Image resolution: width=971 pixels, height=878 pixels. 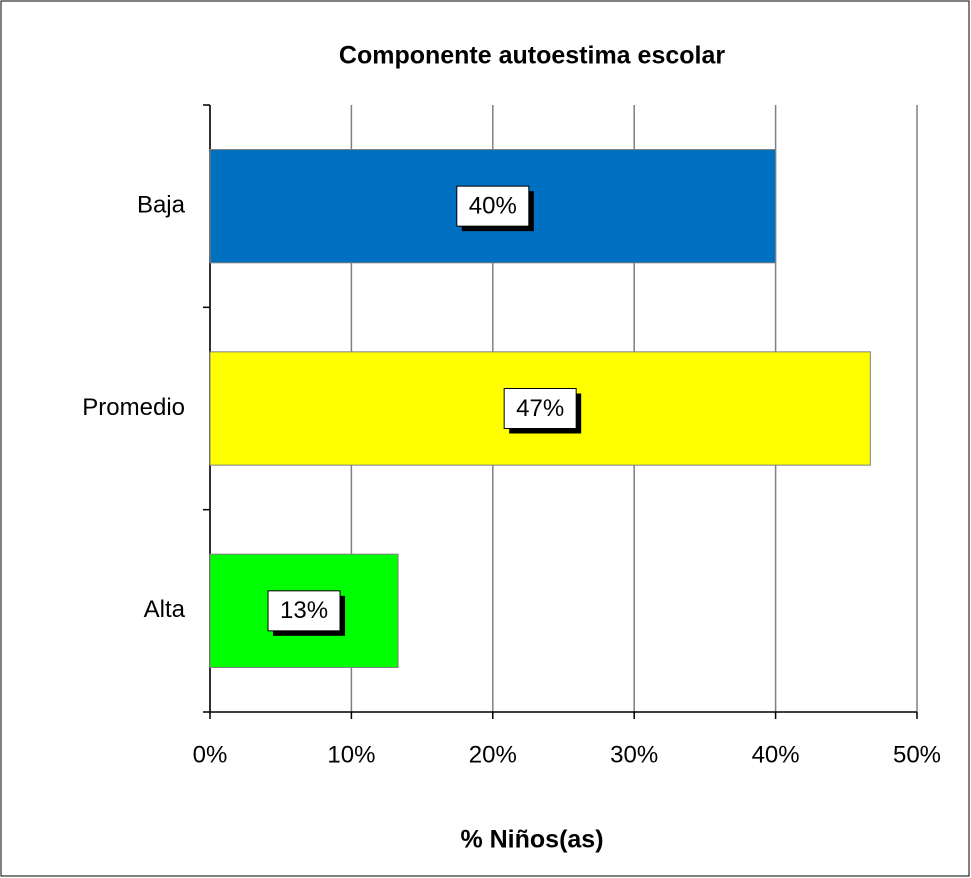 I want to click on data-label: 13%, so click(x=304, y=610).